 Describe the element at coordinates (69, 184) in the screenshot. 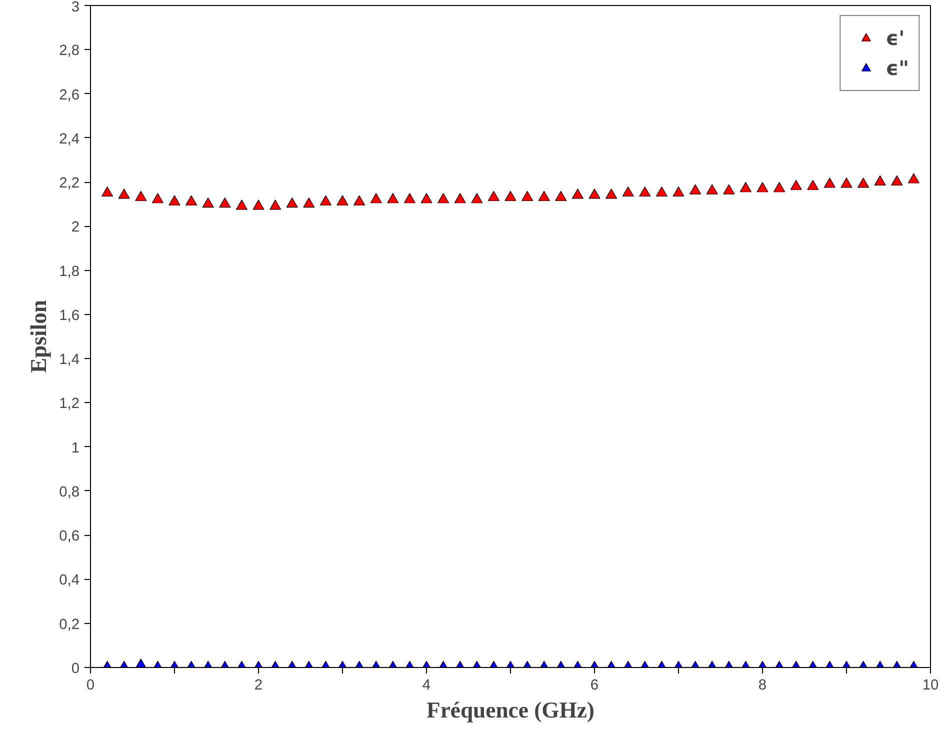

I see `y-tick-label: 2,2` at that location.